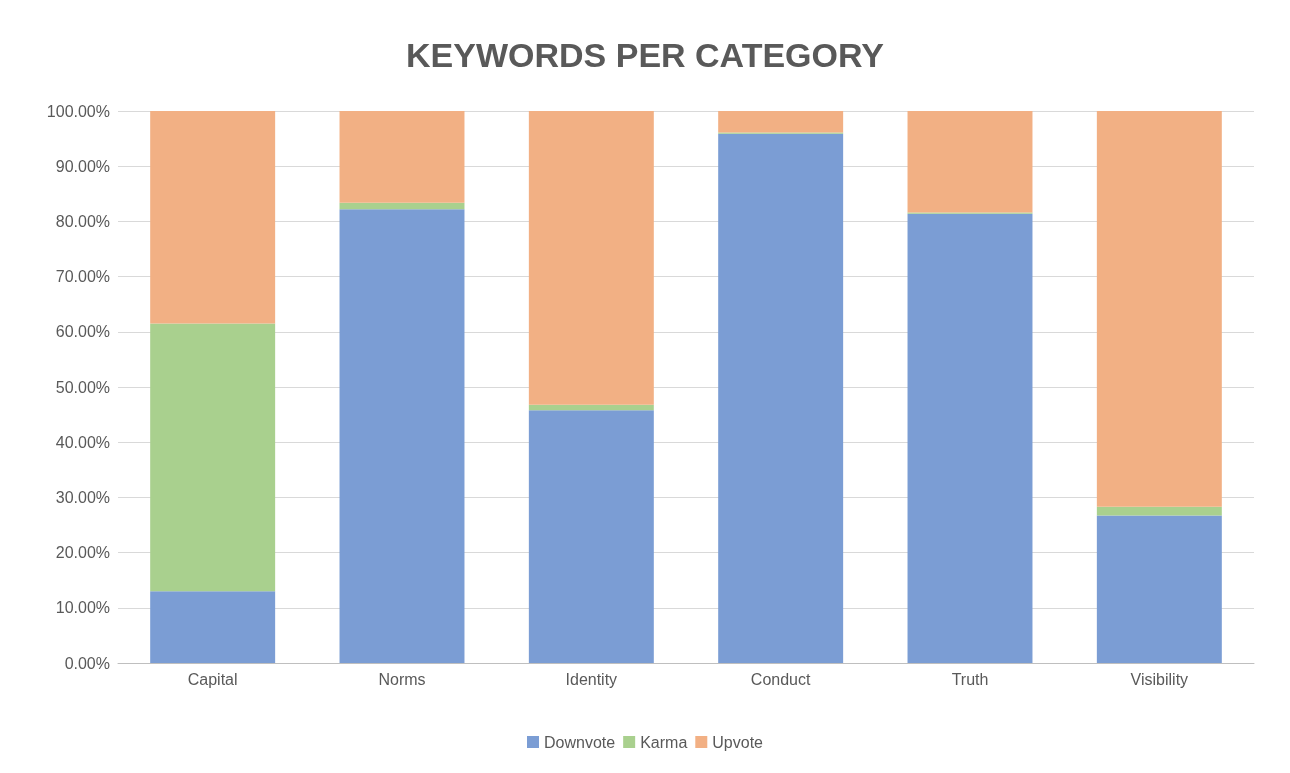 The height and width of the screenshot is (773, 1290). What do you see at coordinates (212, 679) in the screenshot?
I see `x-tick-label: Capital` at bounding box center [212, 679].